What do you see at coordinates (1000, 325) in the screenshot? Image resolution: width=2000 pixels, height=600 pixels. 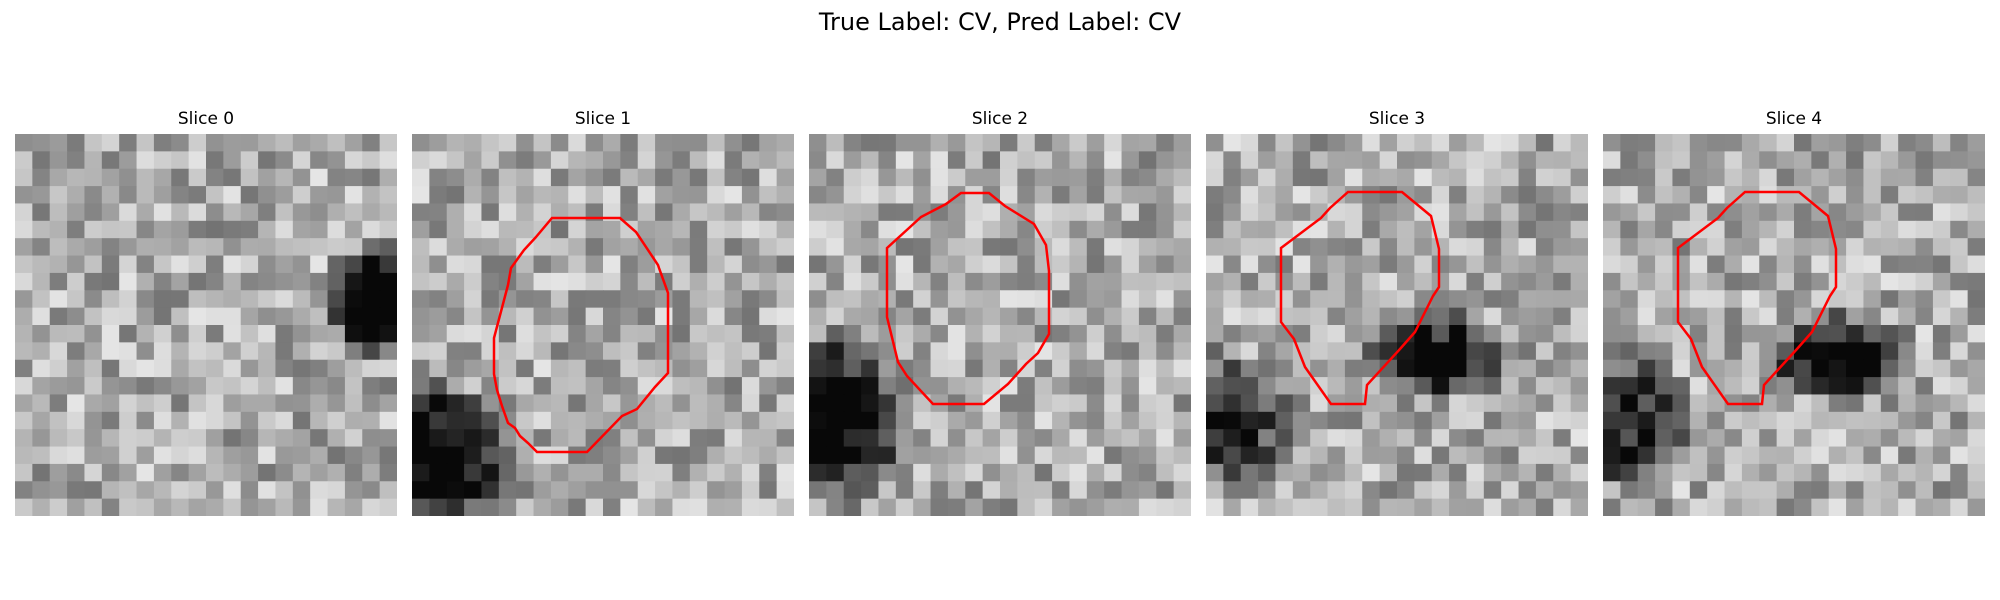 I see `slice-2-grayscale-image` at bounding box center [1000, 325].